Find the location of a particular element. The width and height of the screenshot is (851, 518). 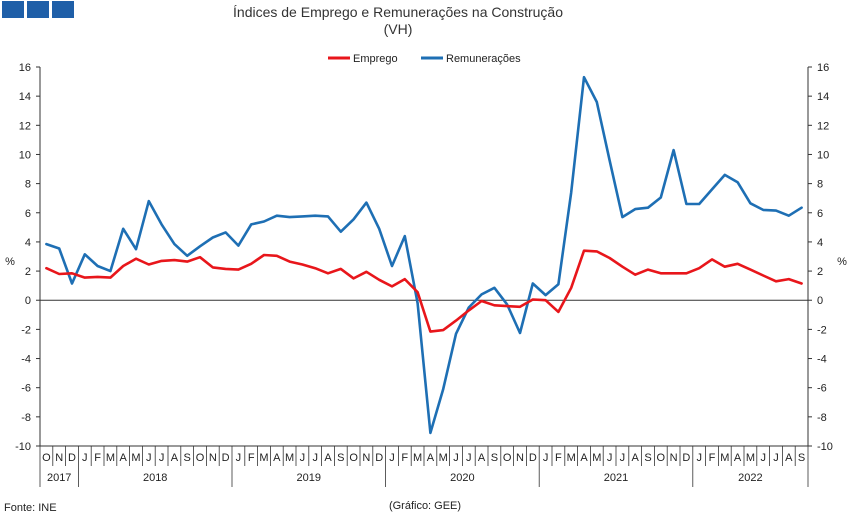

y-tick-label-left: -8 is located at coordinates (26, 418).